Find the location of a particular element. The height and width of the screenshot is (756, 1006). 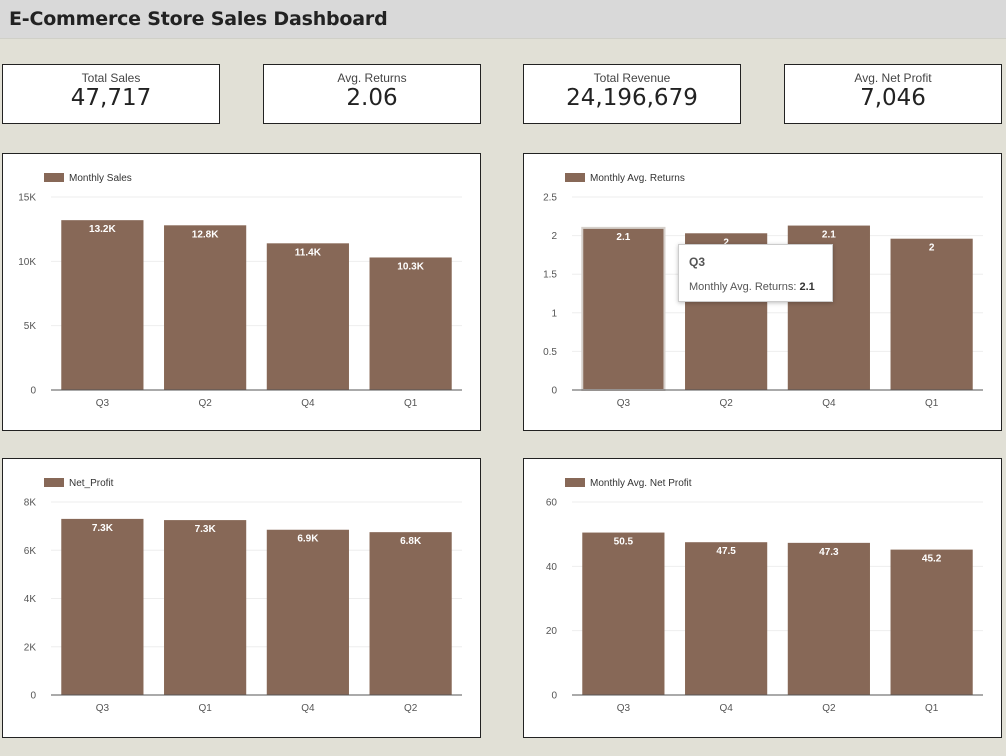

y-tick-label: 40 is located at coordinates (552, 567).